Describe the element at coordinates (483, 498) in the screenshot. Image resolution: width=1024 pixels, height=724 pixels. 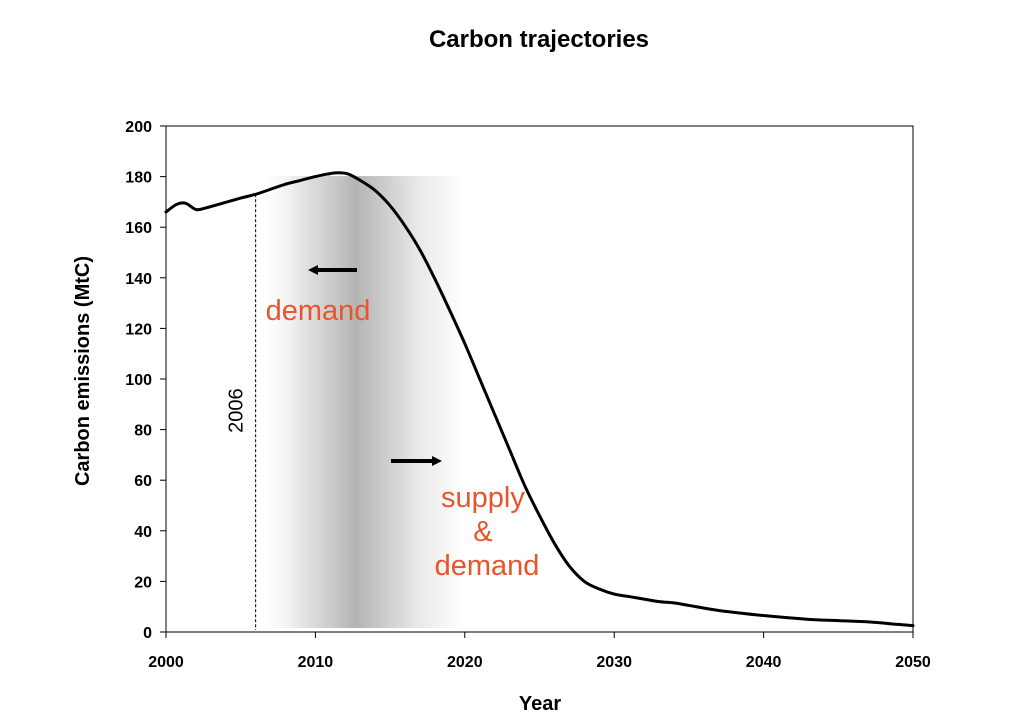
I see `supply-annotation-line: supply` at that location.